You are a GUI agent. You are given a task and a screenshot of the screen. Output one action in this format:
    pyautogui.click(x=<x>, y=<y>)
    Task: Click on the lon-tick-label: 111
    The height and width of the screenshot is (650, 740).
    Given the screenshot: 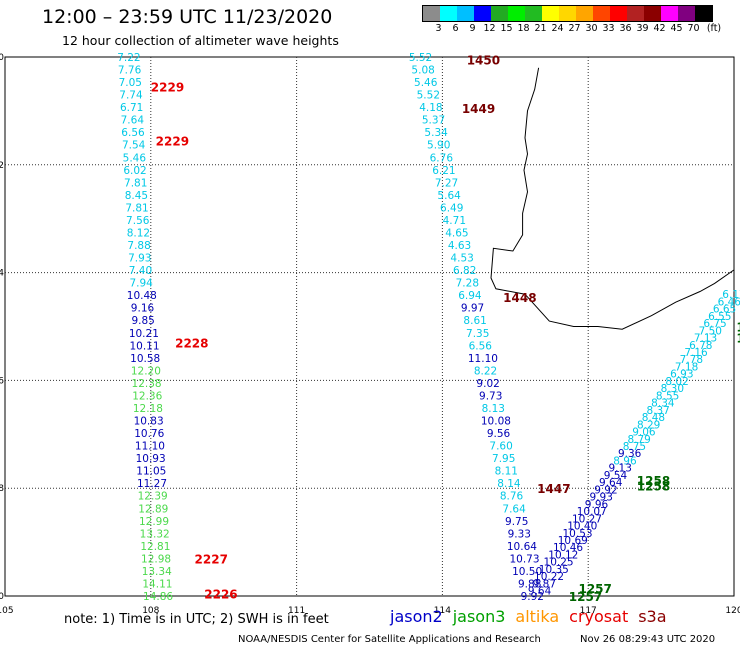 What is the action you would take?
    pyautogui.click(x=296, y=611)
    